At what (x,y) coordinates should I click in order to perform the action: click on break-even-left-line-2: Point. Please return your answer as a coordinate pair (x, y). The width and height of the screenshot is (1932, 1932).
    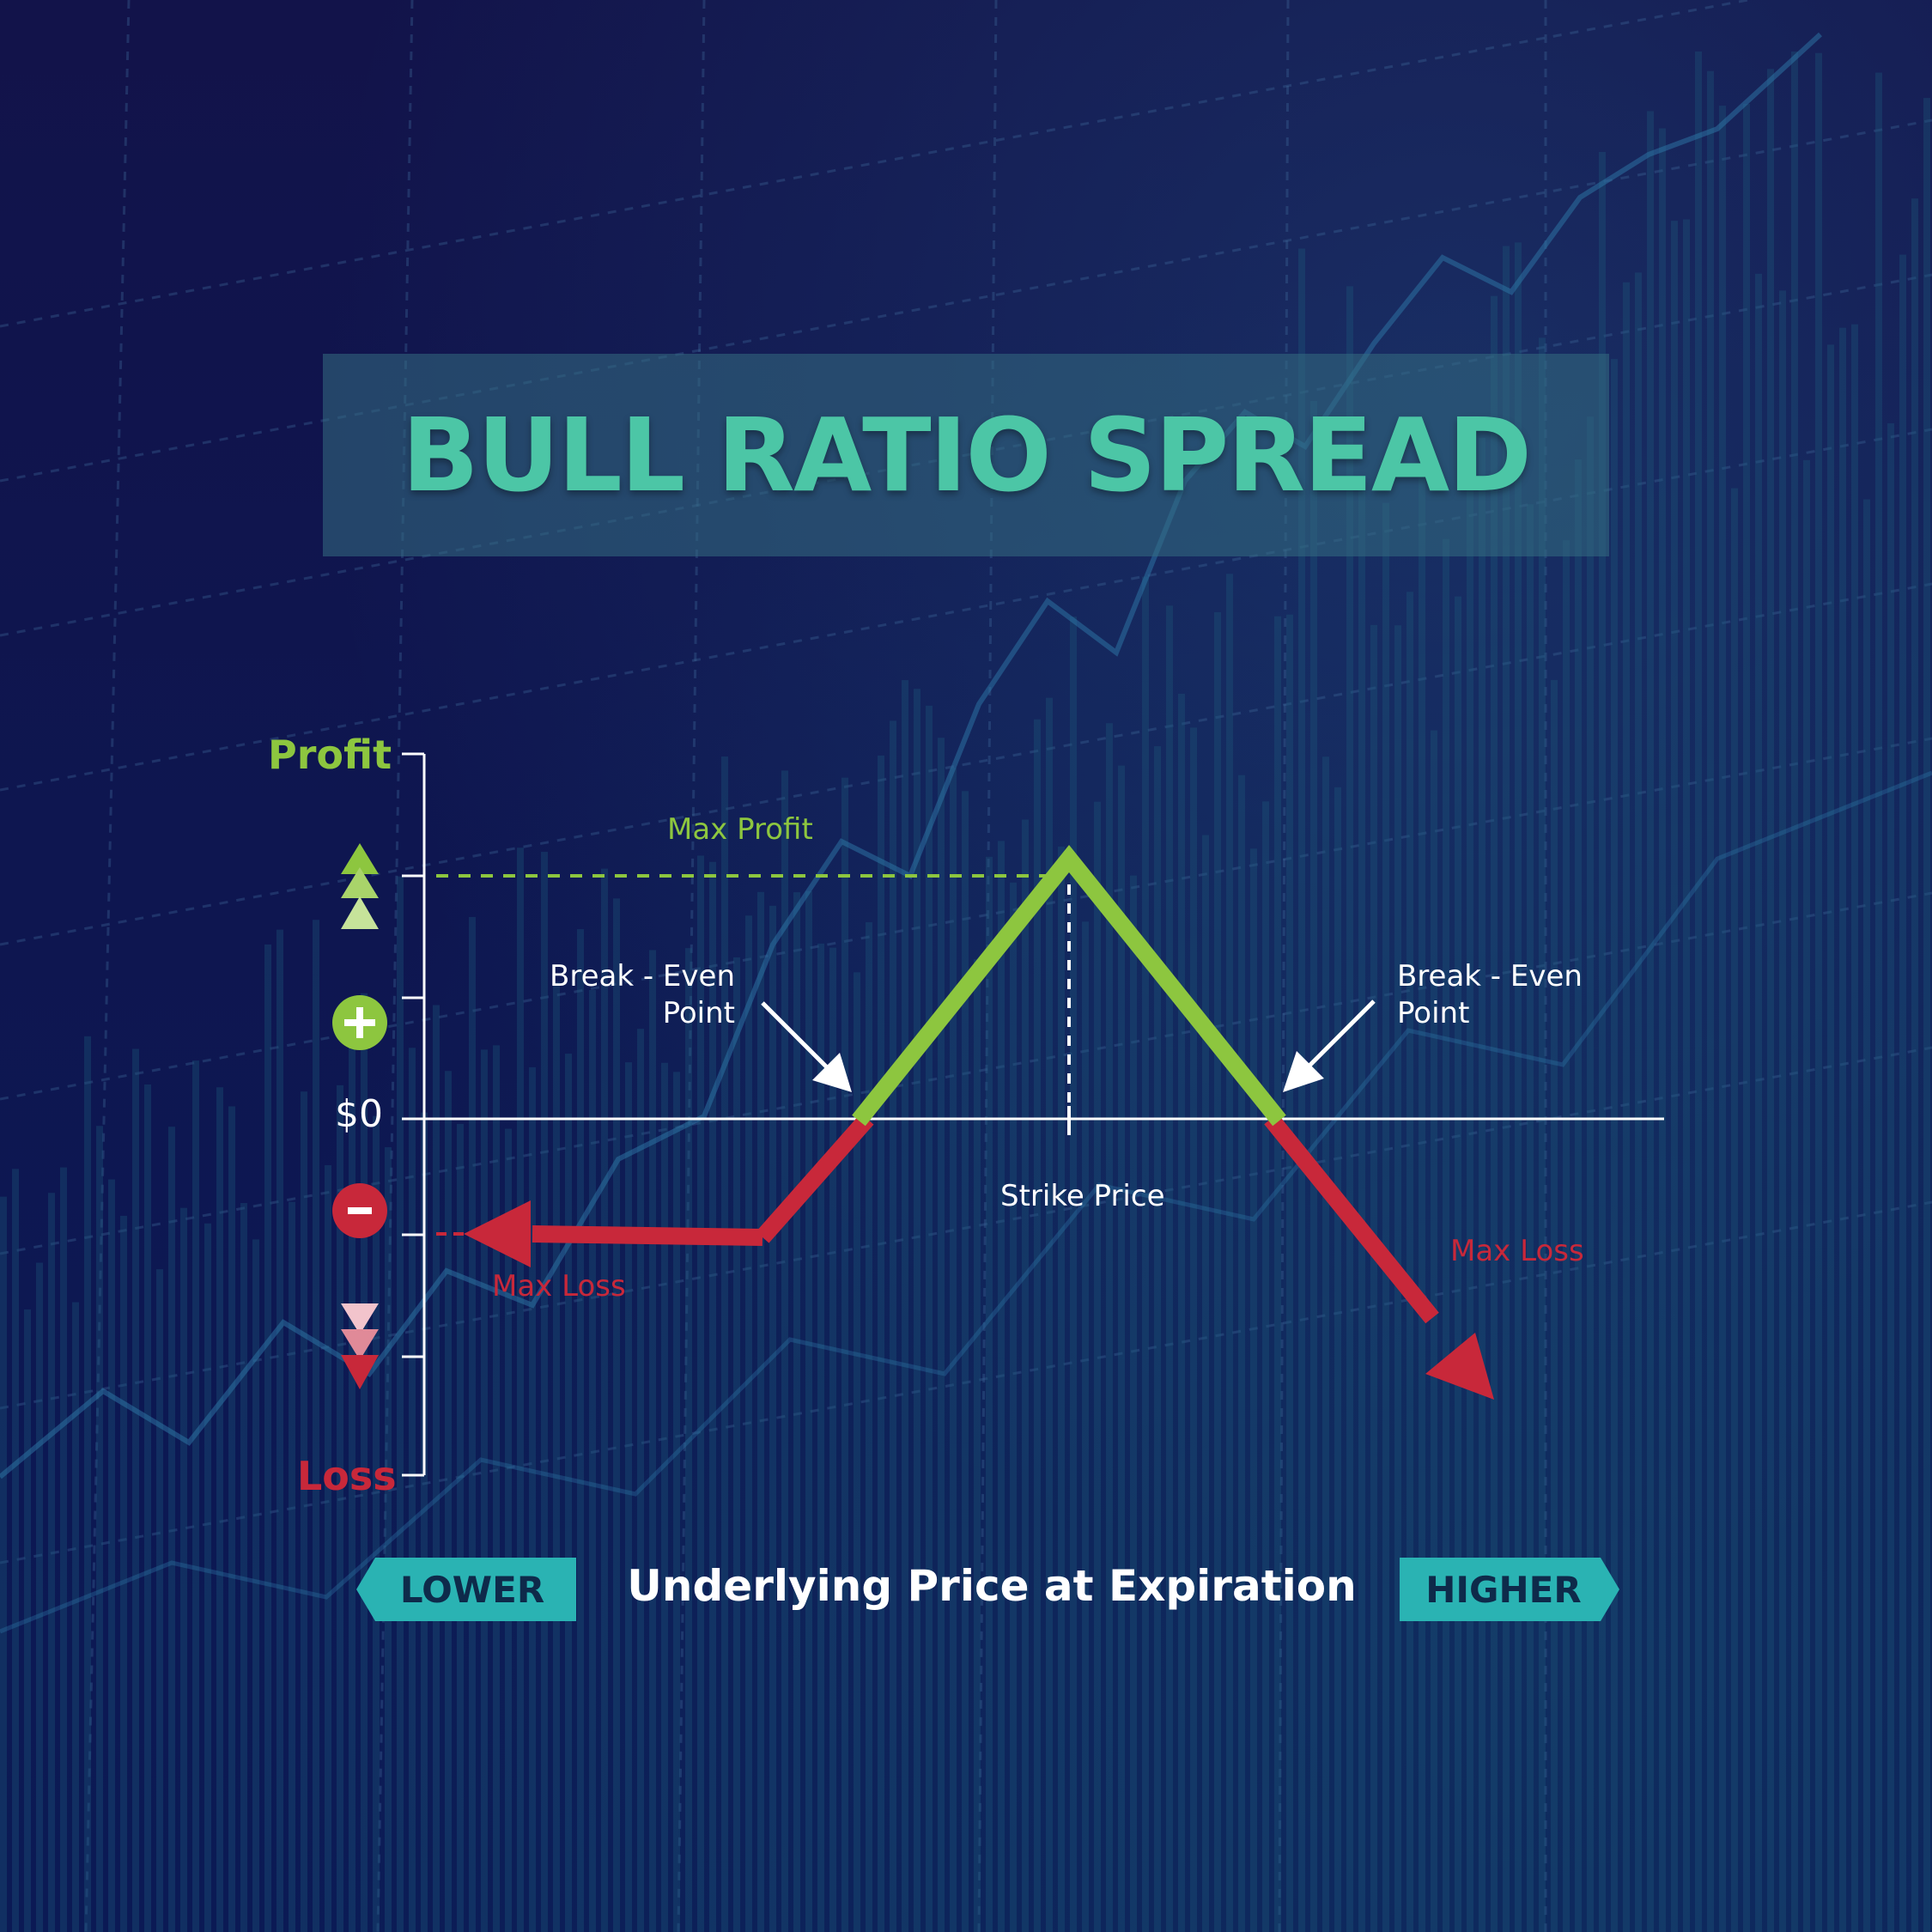
    Looking at the image, I should click on (698, 1013).